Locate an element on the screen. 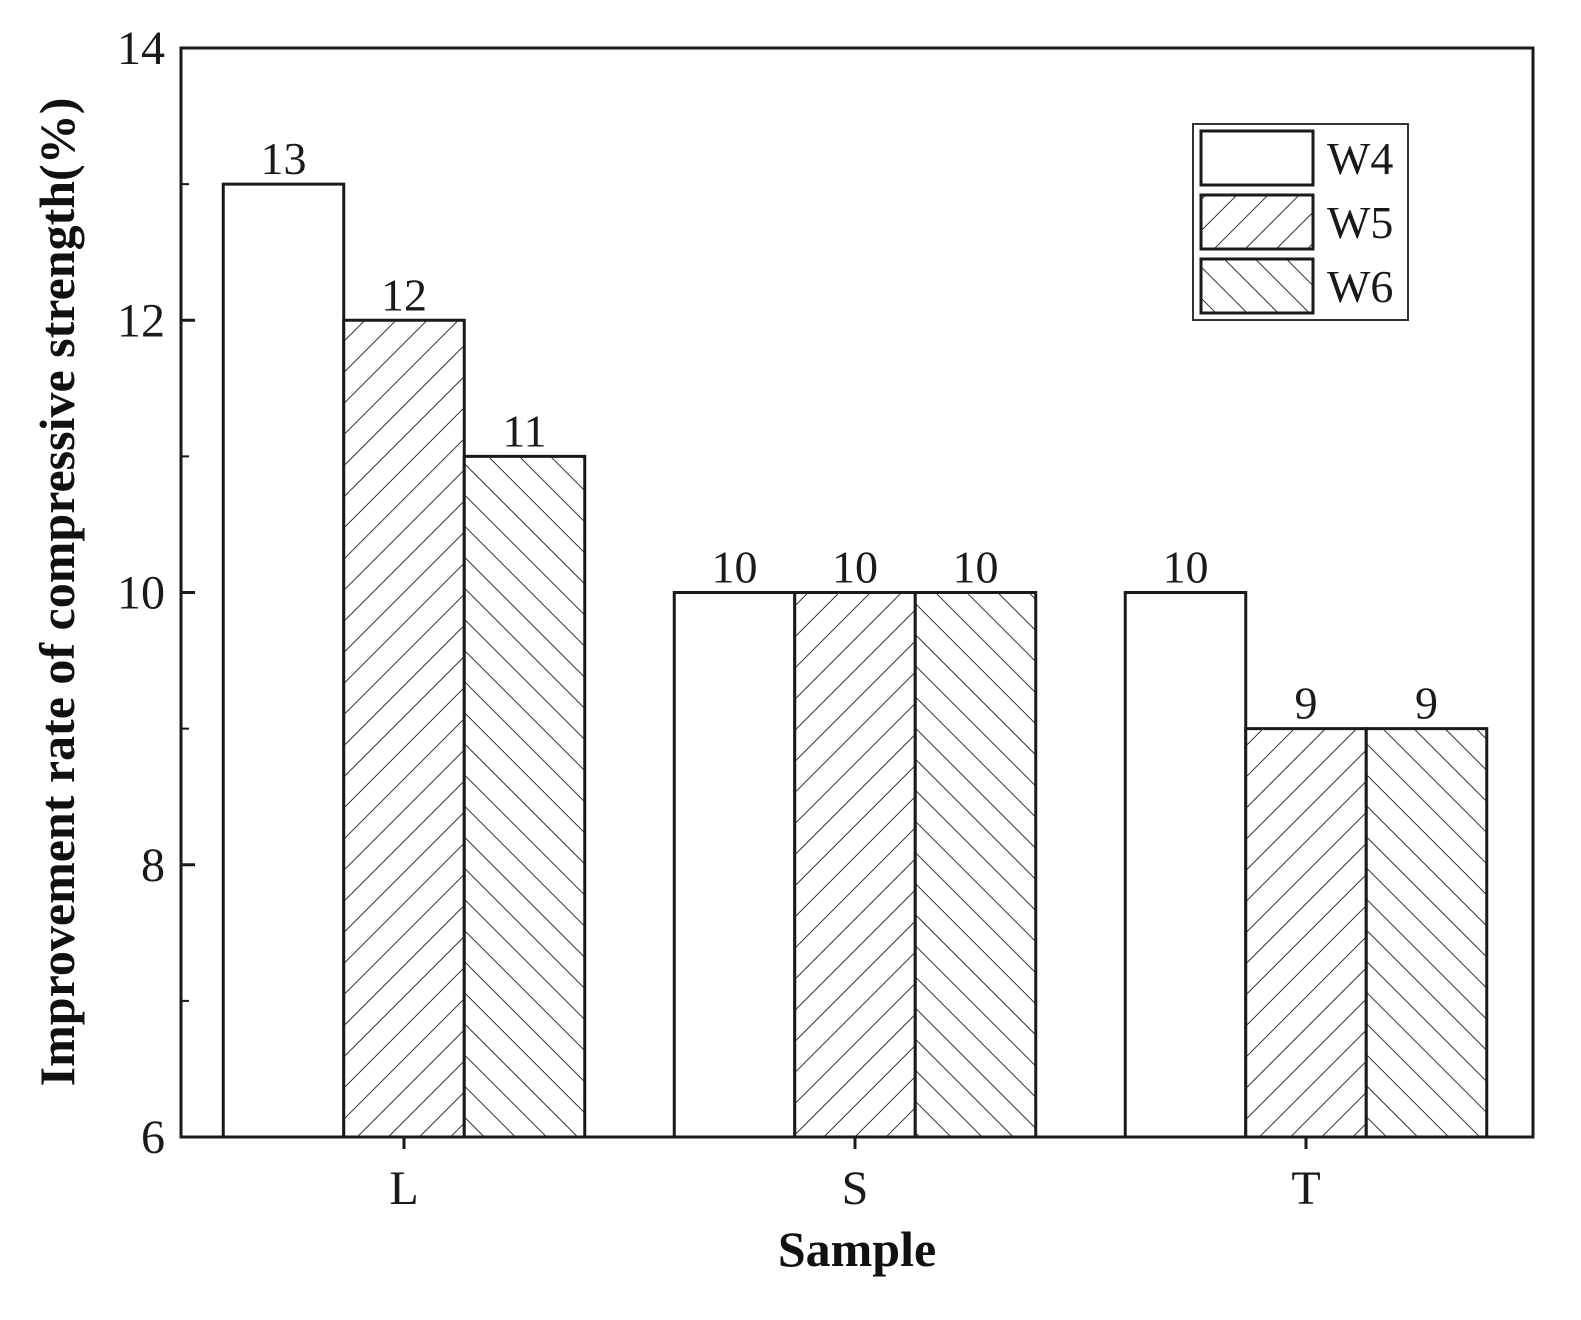  data-label-T-W5: 9 is located at coordinates (1306, 703).